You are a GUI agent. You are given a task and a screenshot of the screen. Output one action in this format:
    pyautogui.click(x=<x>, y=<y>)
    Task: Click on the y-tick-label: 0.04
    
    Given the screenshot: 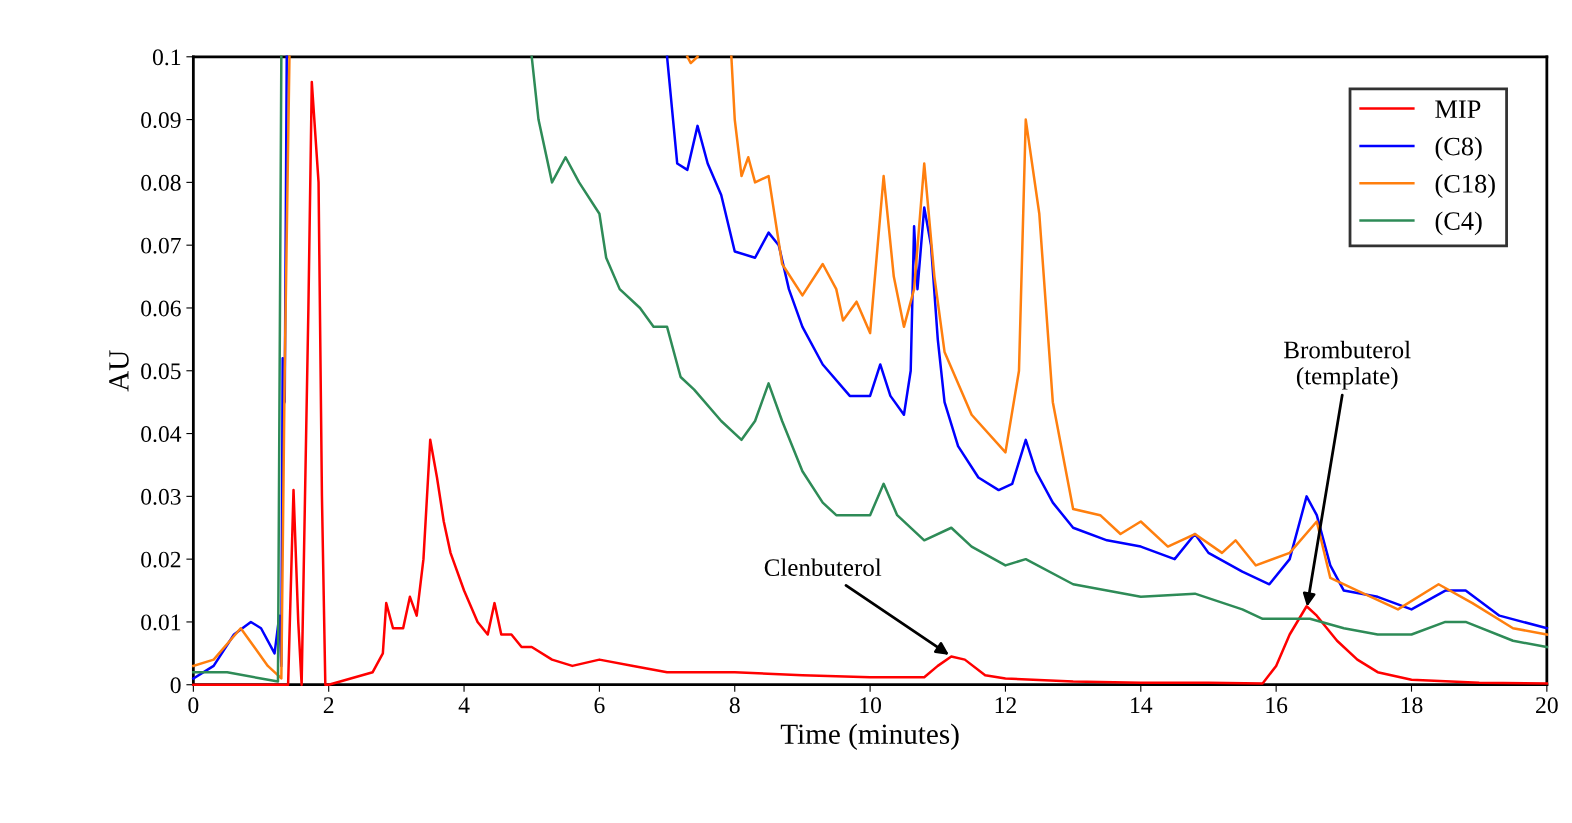 What is the action you would take?
    pyautogui.click(x=161, y=434)
    